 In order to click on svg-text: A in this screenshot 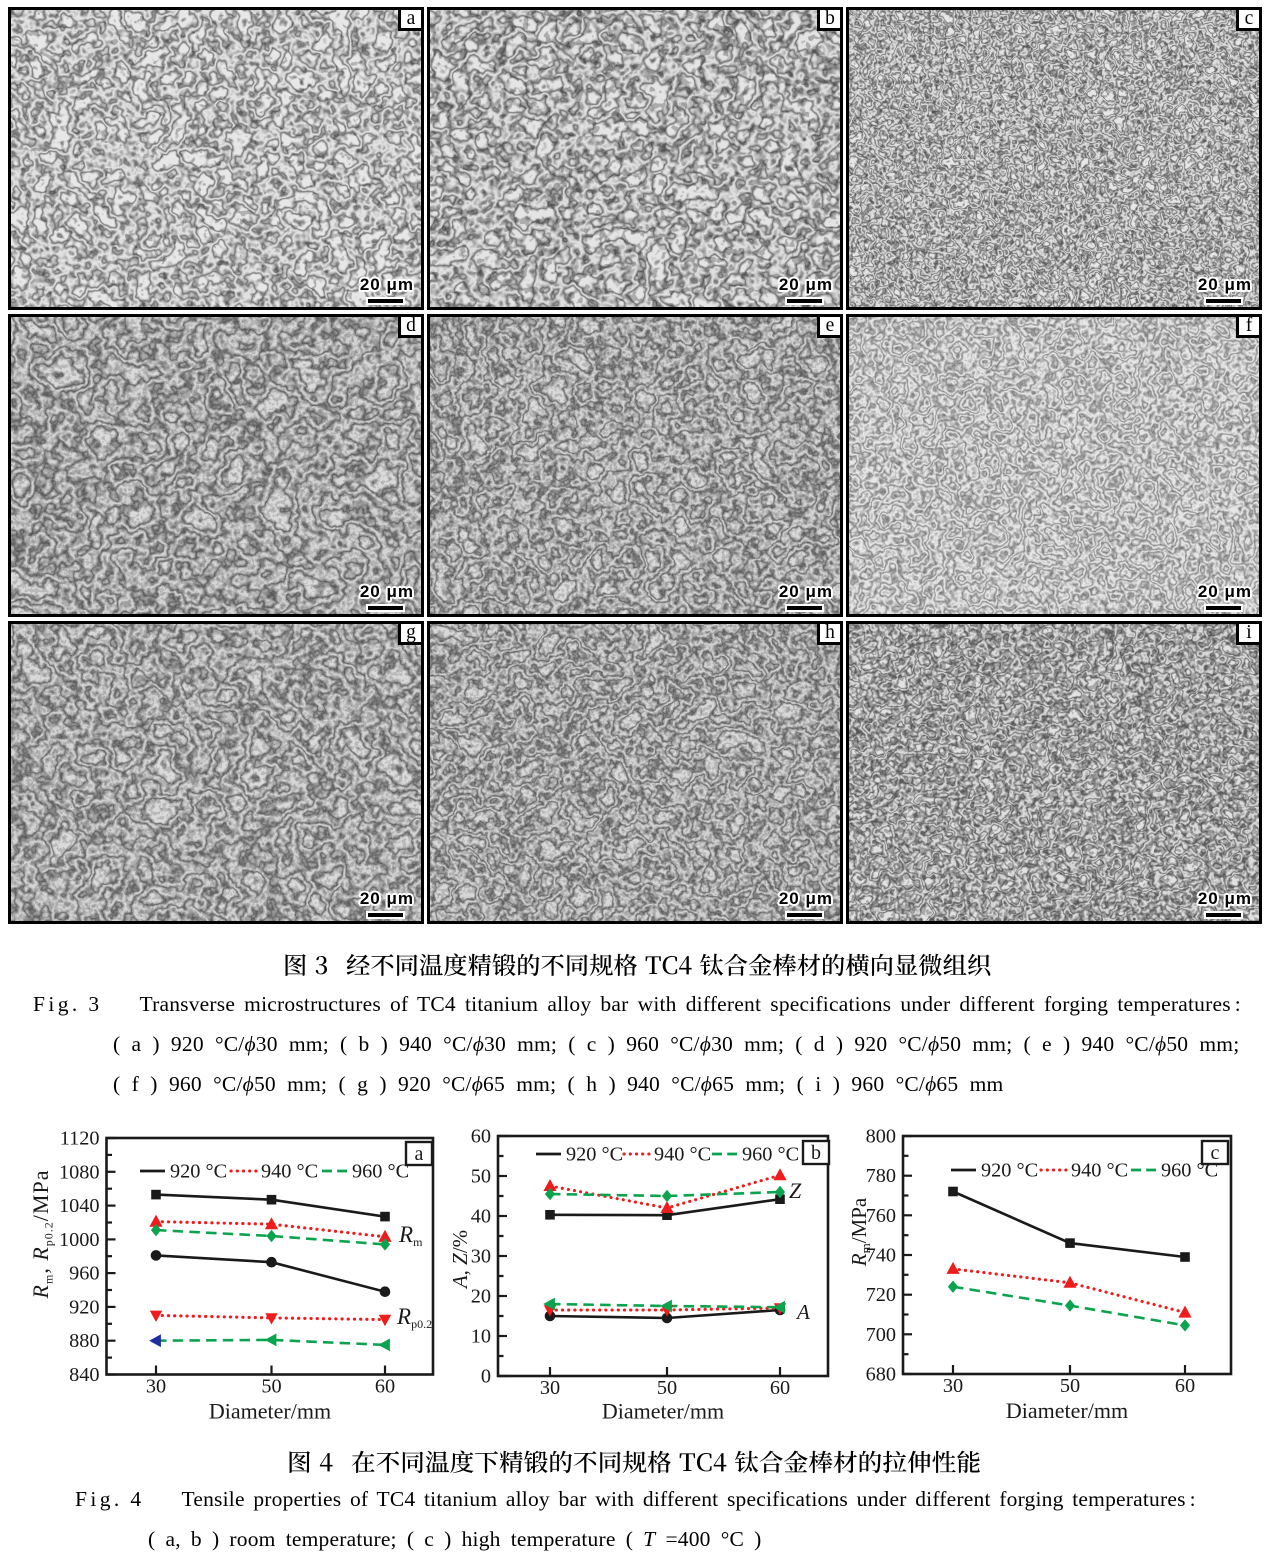, I will do `click(802, 1312)`.